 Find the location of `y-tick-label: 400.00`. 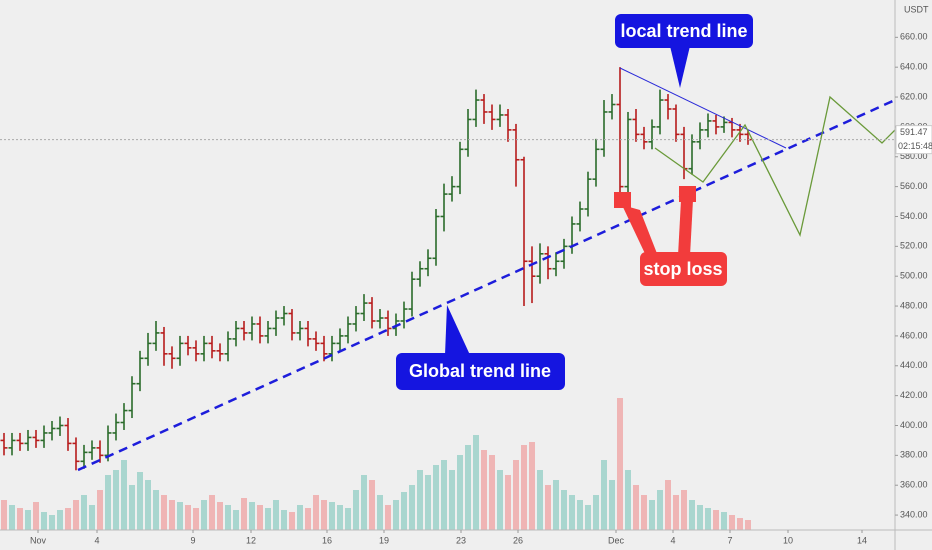

y-tick-label: 400.00 is located at coordinates (914, 425).